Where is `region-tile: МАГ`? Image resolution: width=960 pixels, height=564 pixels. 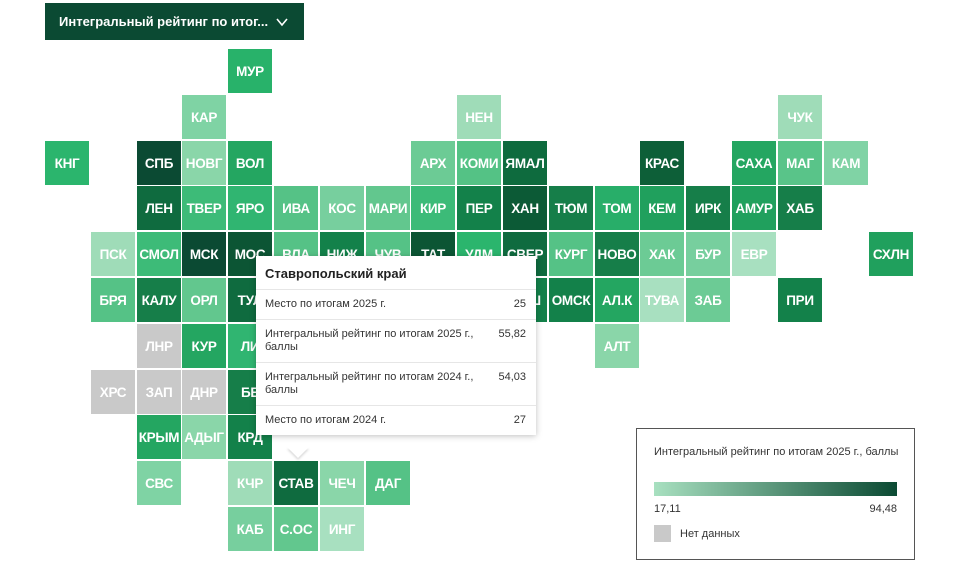 region-tile: МАГ is located at coordinates (800, 163).